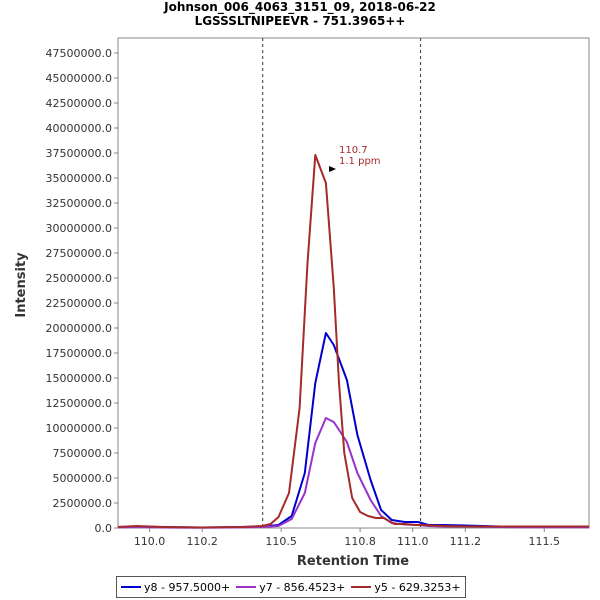 The height and width of the screenshot is (600, 600). Describe the element at coordinates (417, 587) in the screenshot. I see `legend-label-2: y5 - 629.3253+` at that location.